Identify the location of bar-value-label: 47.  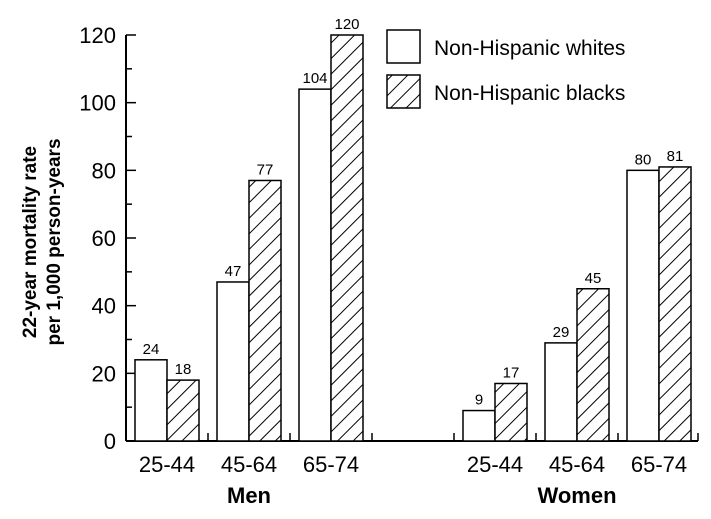
(233, 271).